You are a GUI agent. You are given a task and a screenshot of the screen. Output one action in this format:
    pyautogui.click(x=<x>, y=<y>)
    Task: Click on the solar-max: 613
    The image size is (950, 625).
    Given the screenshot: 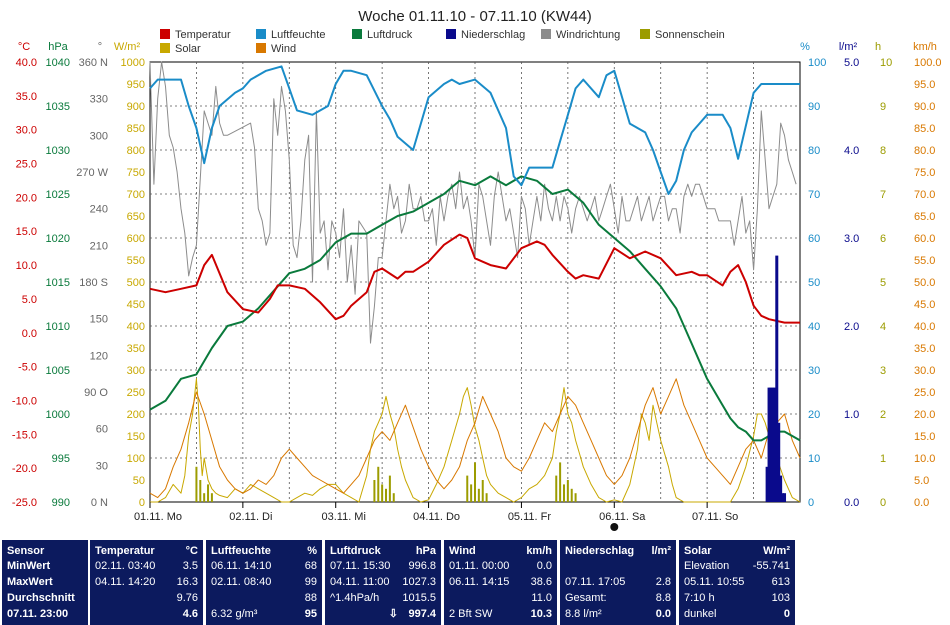 What is the action you would take?
    pyautogui.click(x=780, y=582)
    